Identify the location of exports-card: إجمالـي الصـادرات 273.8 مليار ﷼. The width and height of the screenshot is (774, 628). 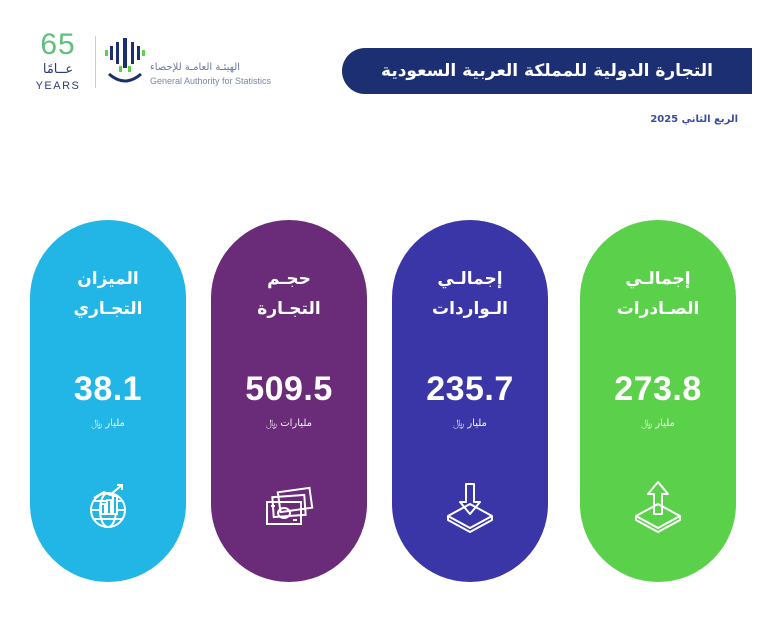
(658, 401).